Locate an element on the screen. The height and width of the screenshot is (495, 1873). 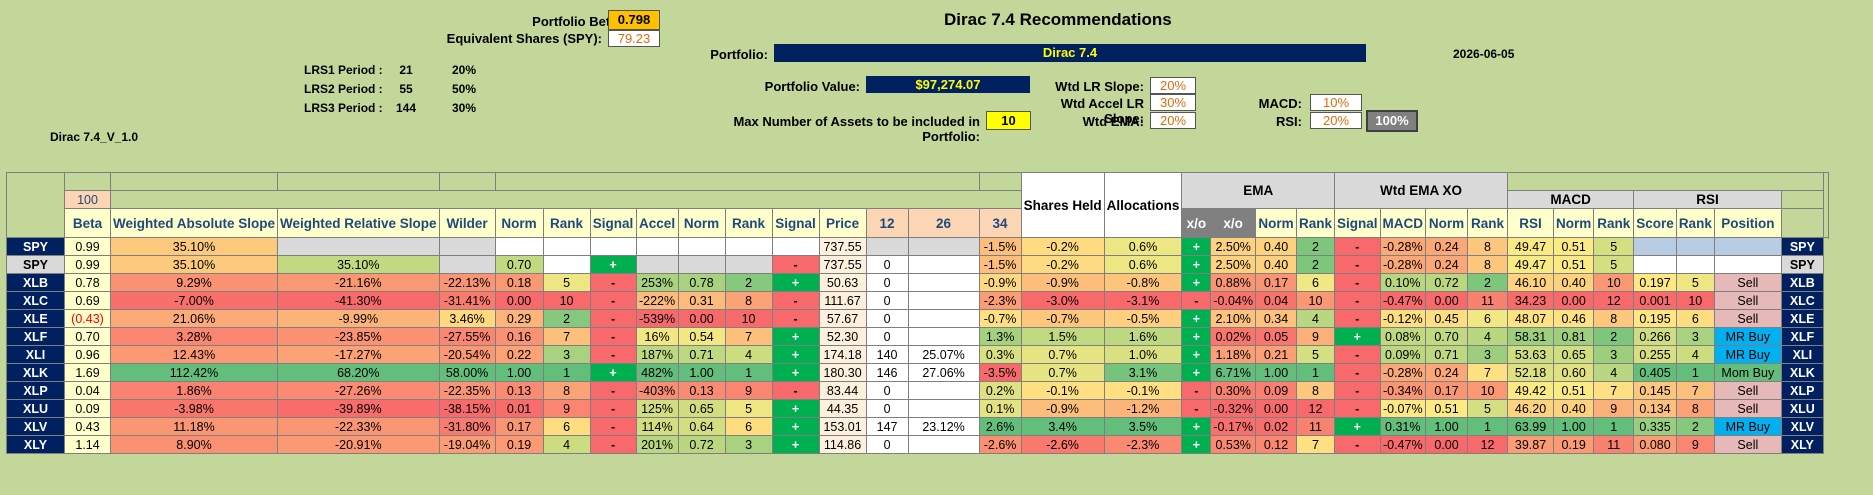
score-rank-cell: 9 is located at coordinates (1695, 444).